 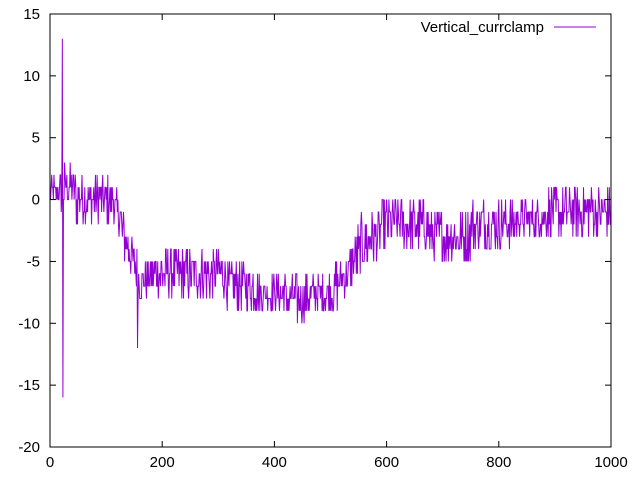 What do you see at coordinates (274, 462) in the screenshot?
I see `x-tick-label: 400` at bounding box center [274, 462].